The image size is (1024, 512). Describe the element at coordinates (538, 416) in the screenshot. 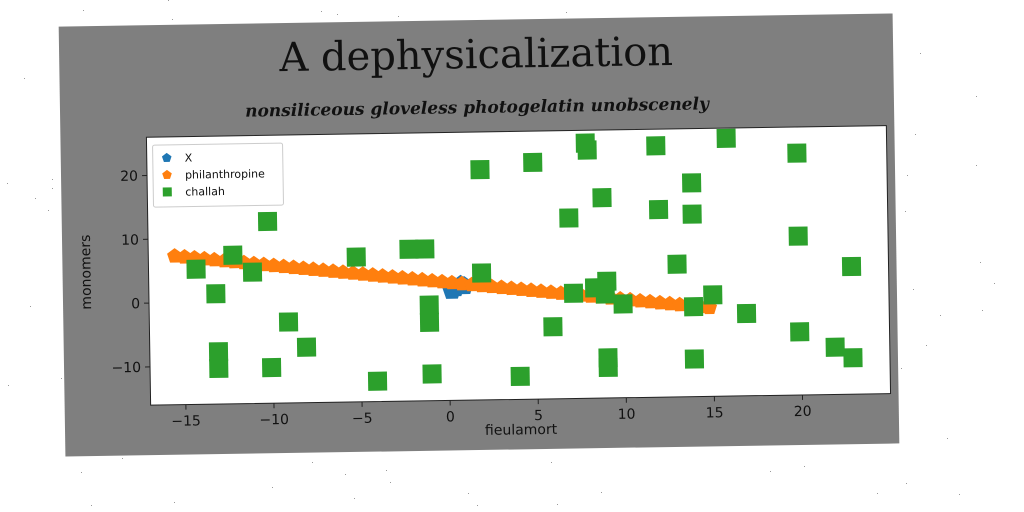

I see `x-tick-label: 5` at that location.